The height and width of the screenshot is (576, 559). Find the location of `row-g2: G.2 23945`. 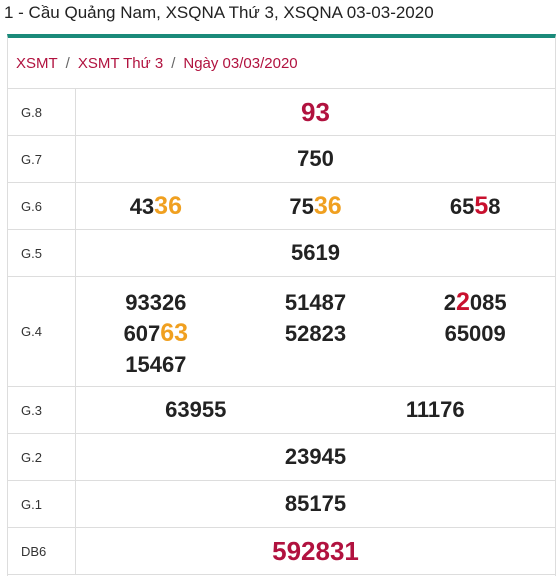

row-g2: G.2 23945 is located at coordinates (281, 457).